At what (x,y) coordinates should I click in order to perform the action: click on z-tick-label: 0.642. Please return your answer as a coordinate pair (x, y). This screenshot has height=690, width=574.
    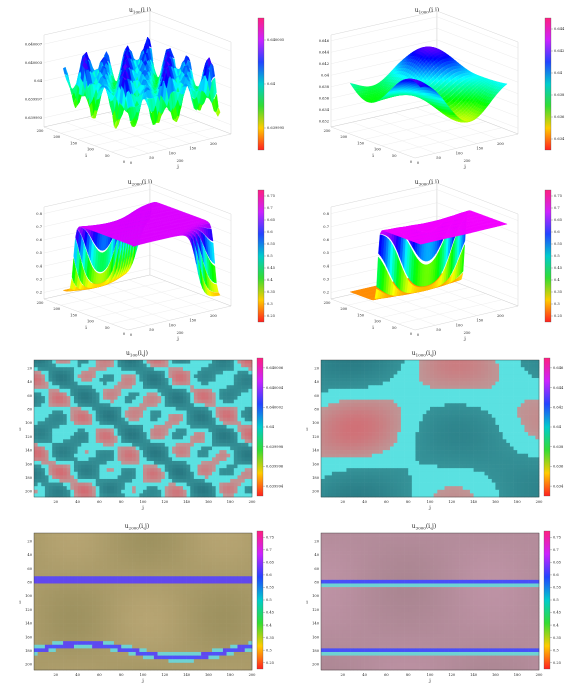
    Looking at the image, I should click on (324, 64).